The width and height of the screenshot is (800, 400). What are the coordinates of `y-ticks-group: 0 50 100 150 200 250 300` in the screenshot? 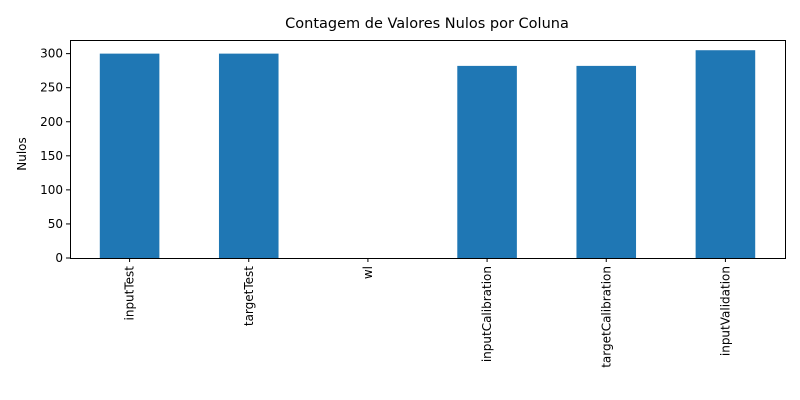 It's located at (55, 156).